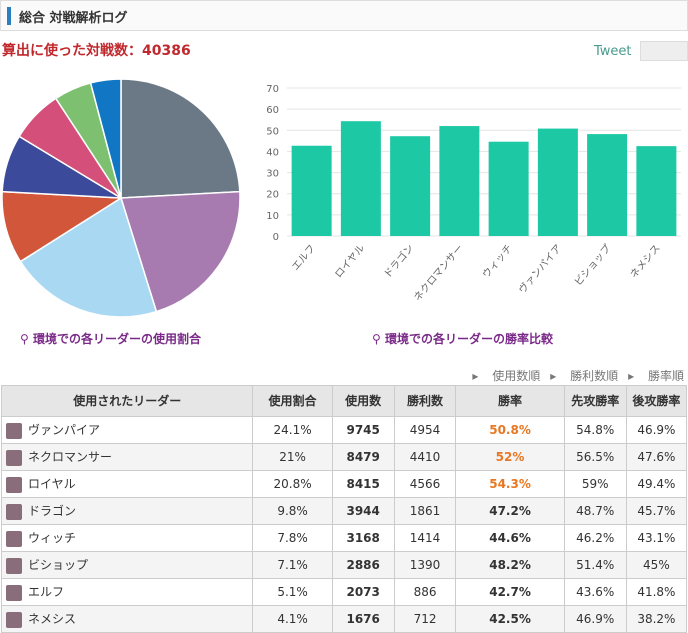 This screenshot has height=633, width=688. I want to click on cell-text: 48.2%, so click(510, 565).